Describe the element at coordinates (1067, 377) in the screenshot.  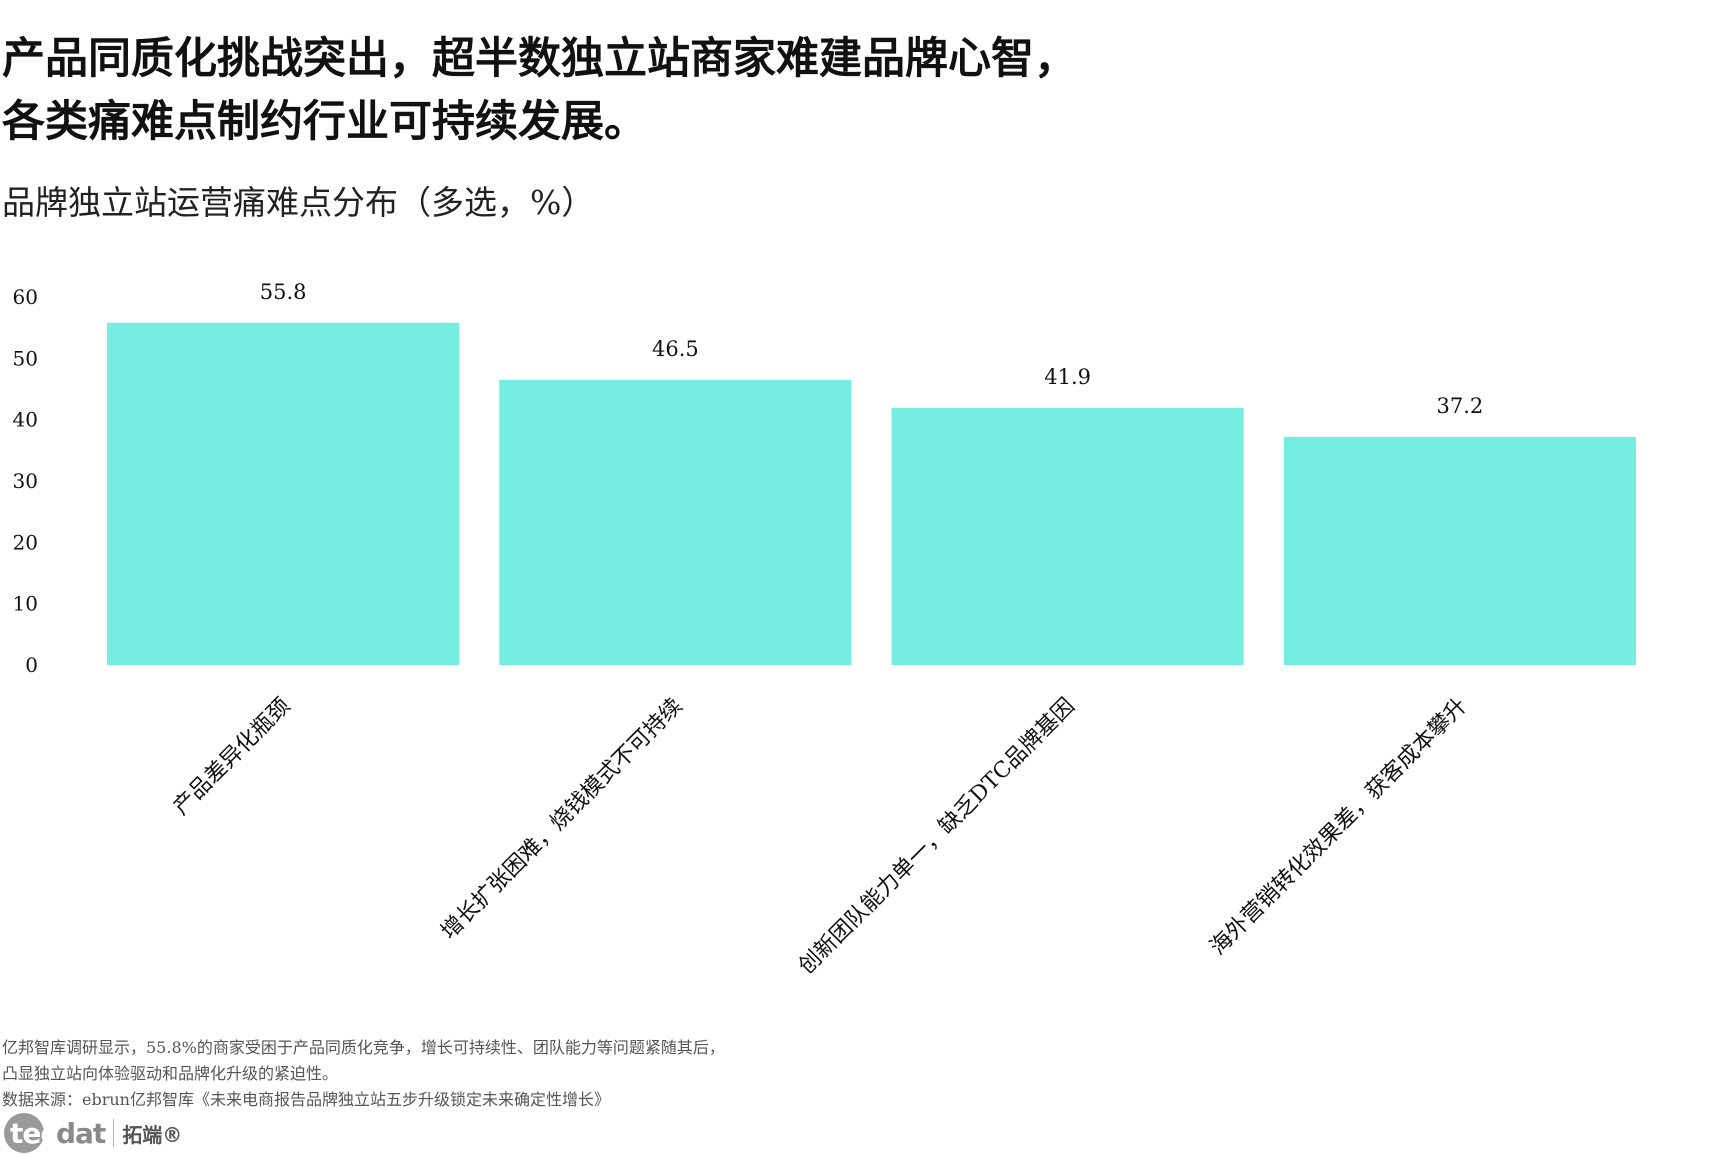
I see `data-label: 41.9` at that location.